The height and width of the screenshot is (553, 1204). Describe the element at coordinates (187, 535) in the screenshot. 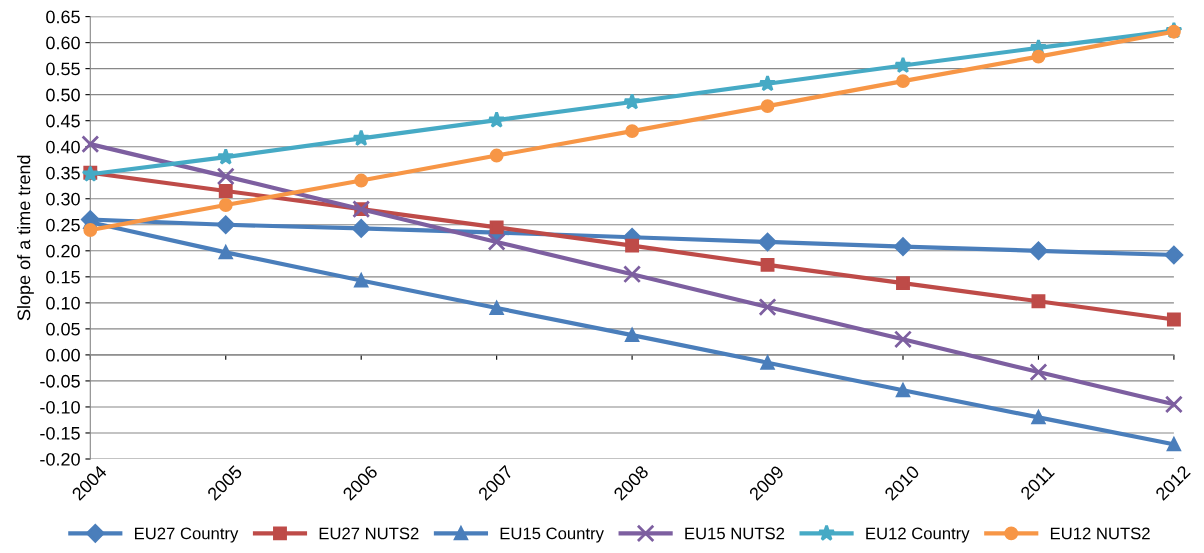

I see `legend-label: EU27 Country` at that location.